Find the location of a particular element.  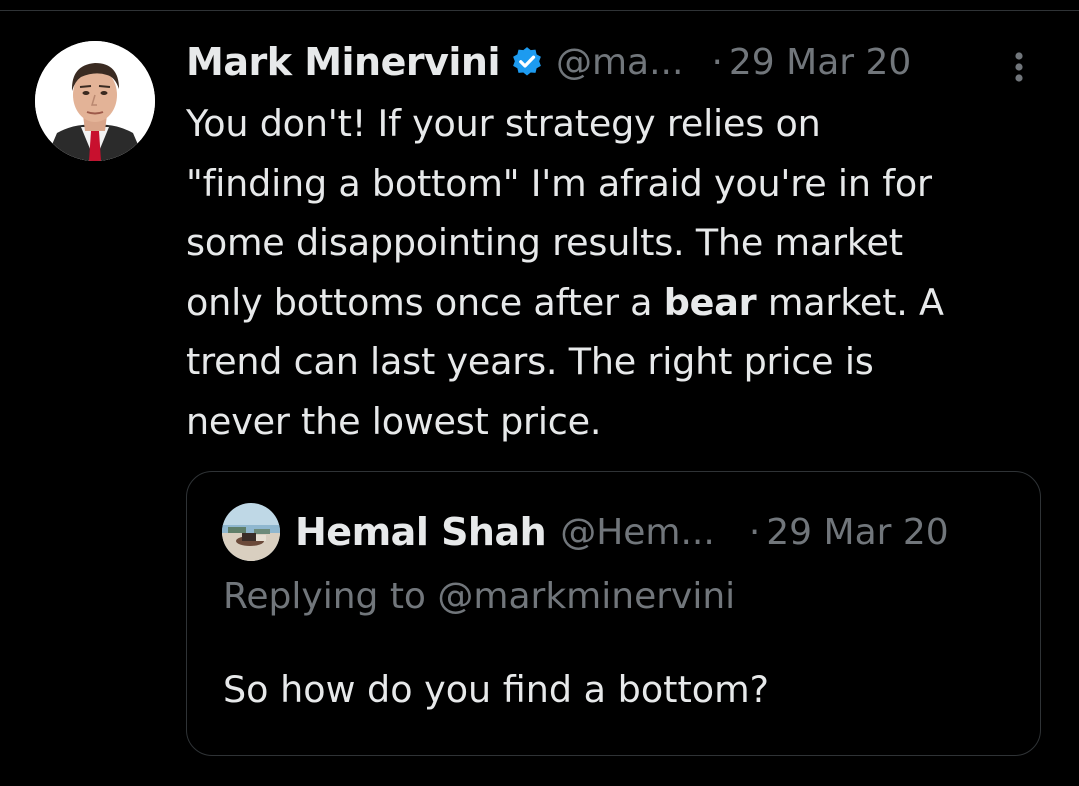

quoted-tweet-header: Hemal Shah @Hem... · 29 Mar 20 is located at coordinates (622, 532).